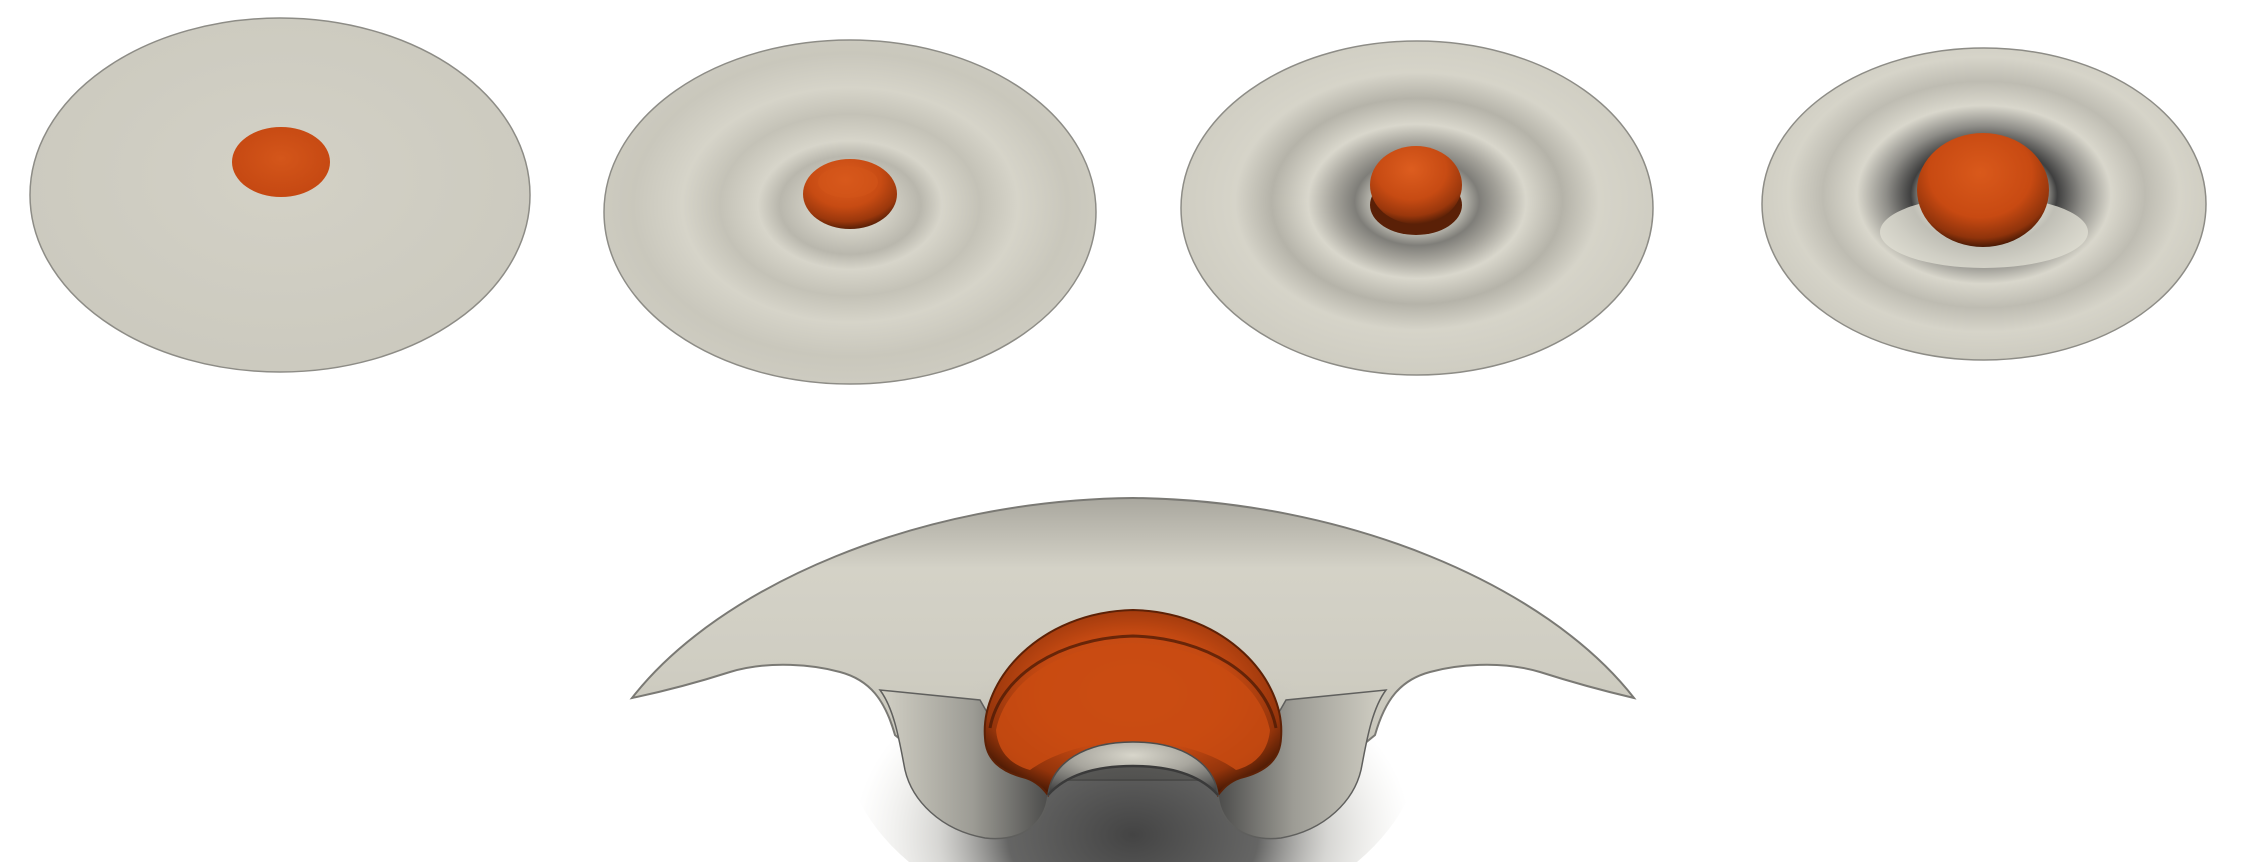 The width and height of the screenshot is (2265, 862). I want to click on inclusion-cup-inner-rim, so click(1133, 681).